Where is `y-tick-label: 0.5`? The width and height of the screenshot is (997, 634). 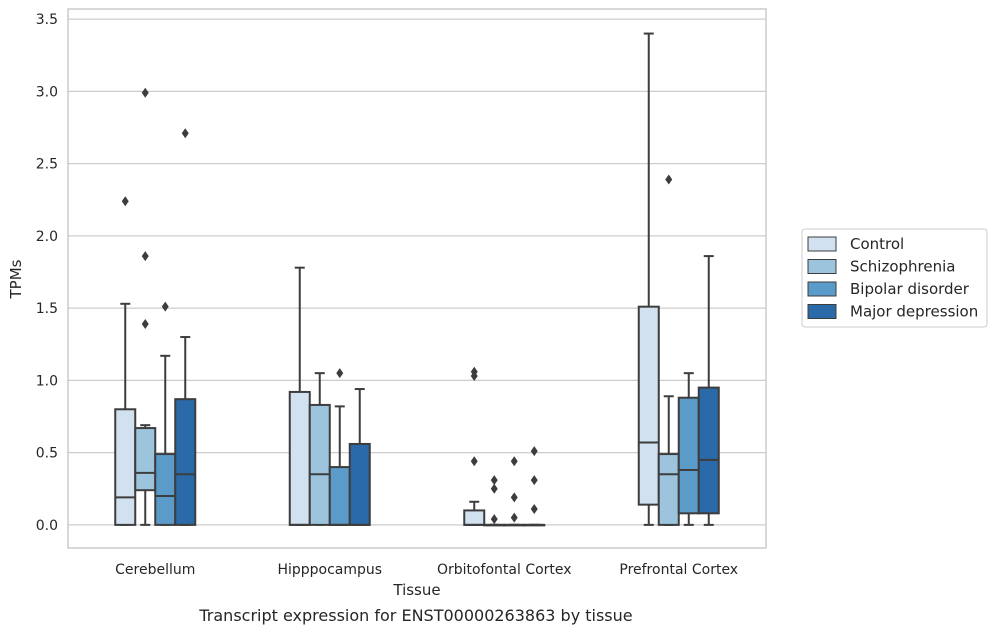
y-tick-label: 0.5 is located at coordinates (47, 454).